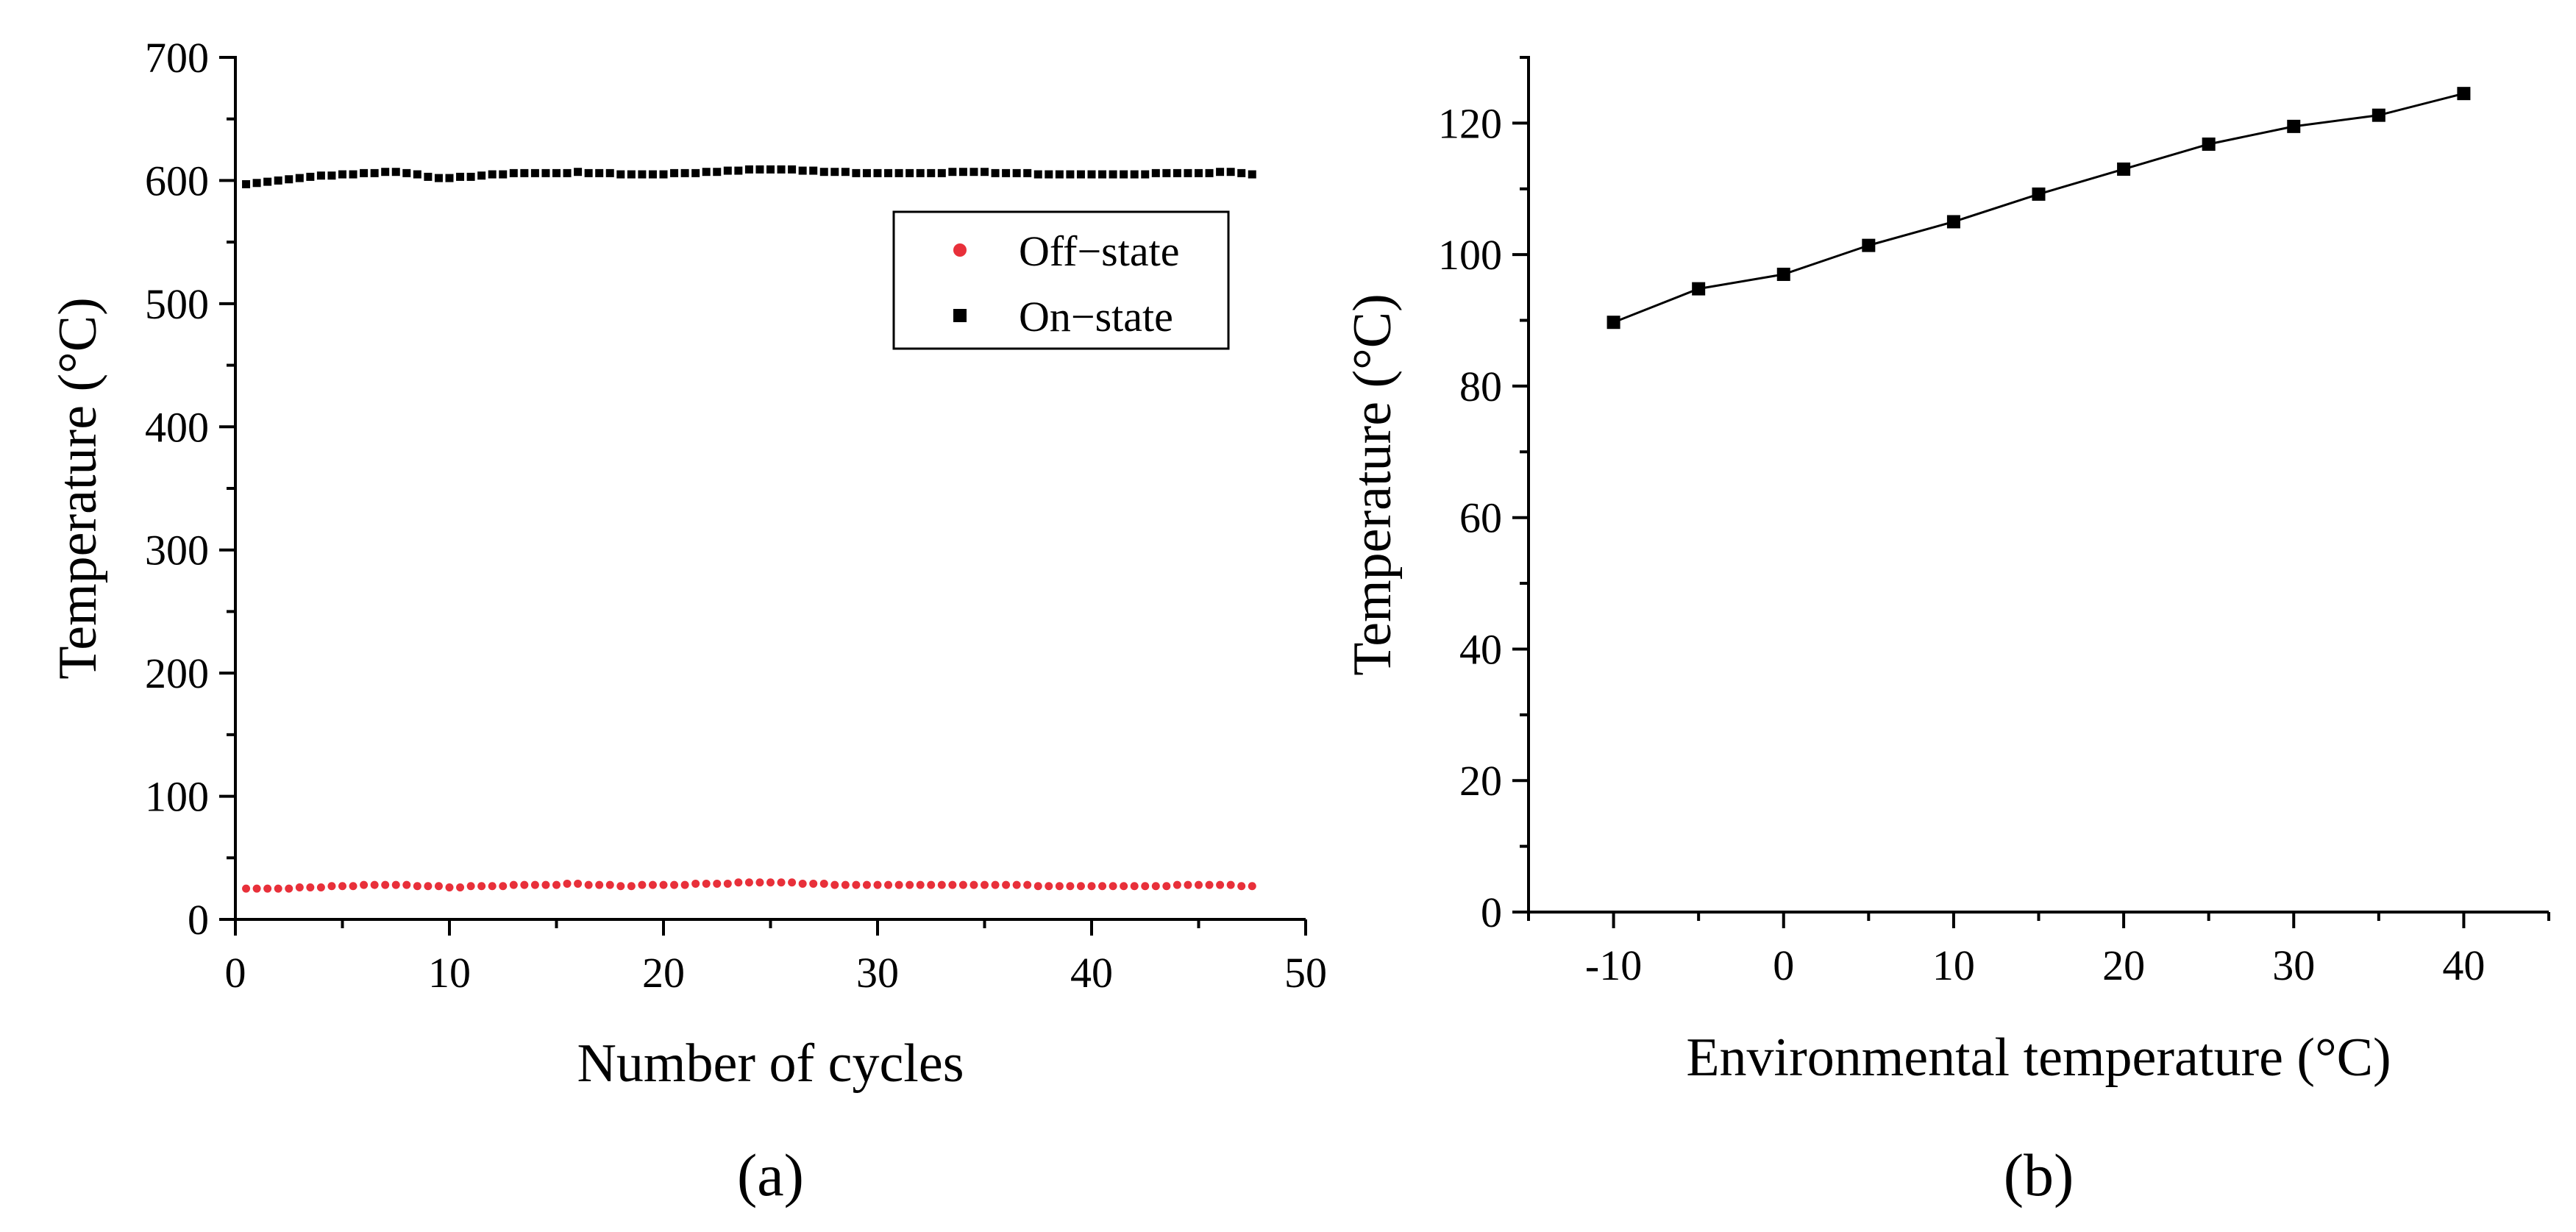 This screenshot has width=2576, height=1232. I want to click on chart-a-x-tick-label: 20, so click(663, 973).